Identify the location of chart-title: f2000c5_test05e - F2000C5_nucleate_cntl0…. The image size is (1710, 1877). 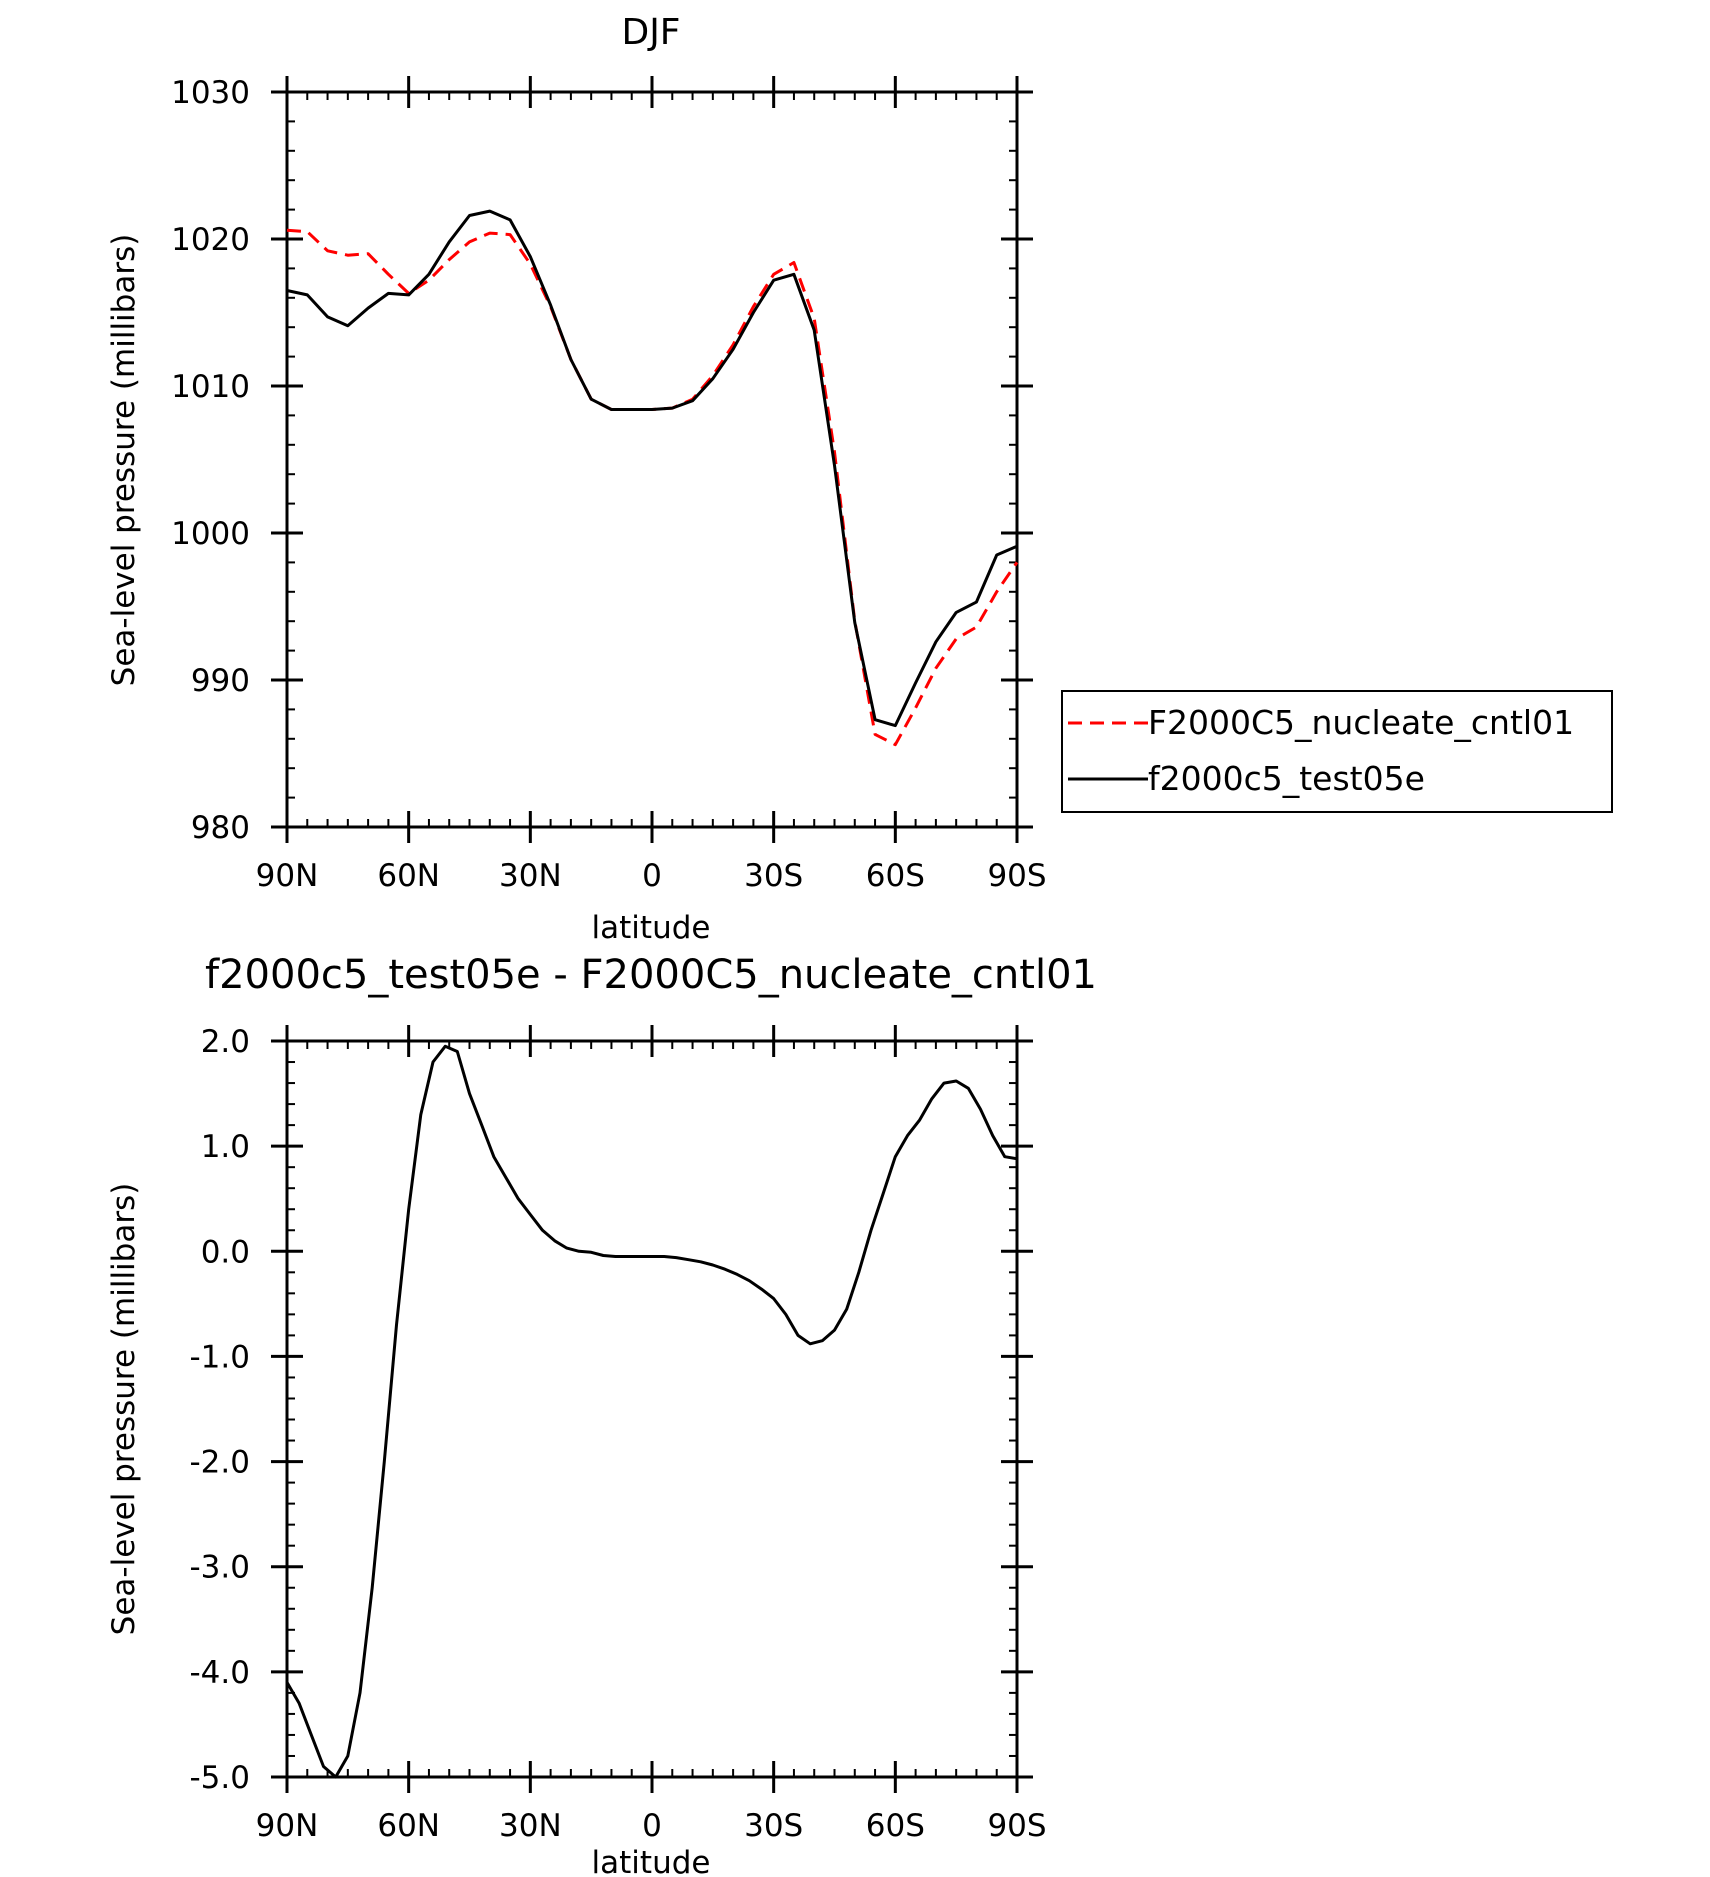
(651, 975).